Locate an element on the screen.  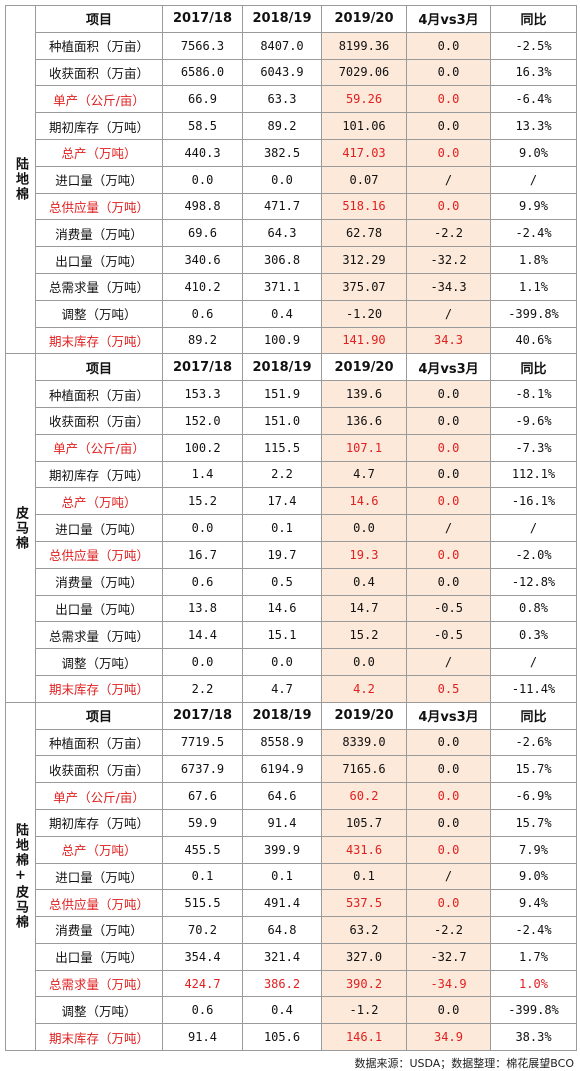
cell: 491.4 is located at coordinates (282, 903).